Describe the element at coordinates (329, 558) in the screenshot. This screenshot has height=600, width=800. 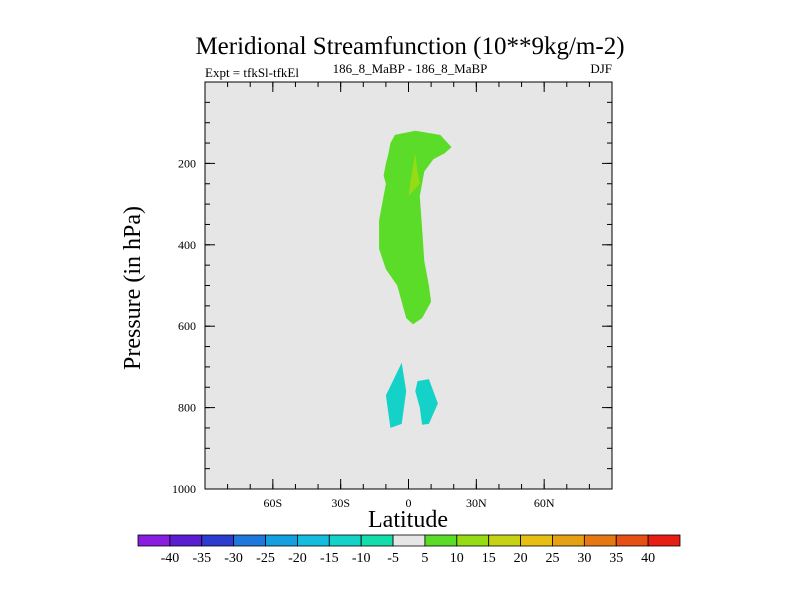
I see `colorbar-label: -15` at that location.